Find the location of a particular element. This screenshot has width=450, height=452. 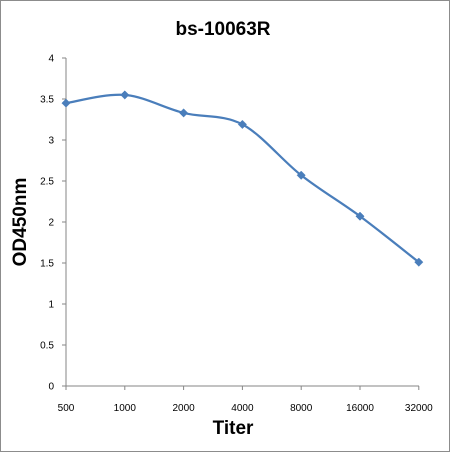

y-axis-title-group: OD450nm is located at coordinates (20, 222).